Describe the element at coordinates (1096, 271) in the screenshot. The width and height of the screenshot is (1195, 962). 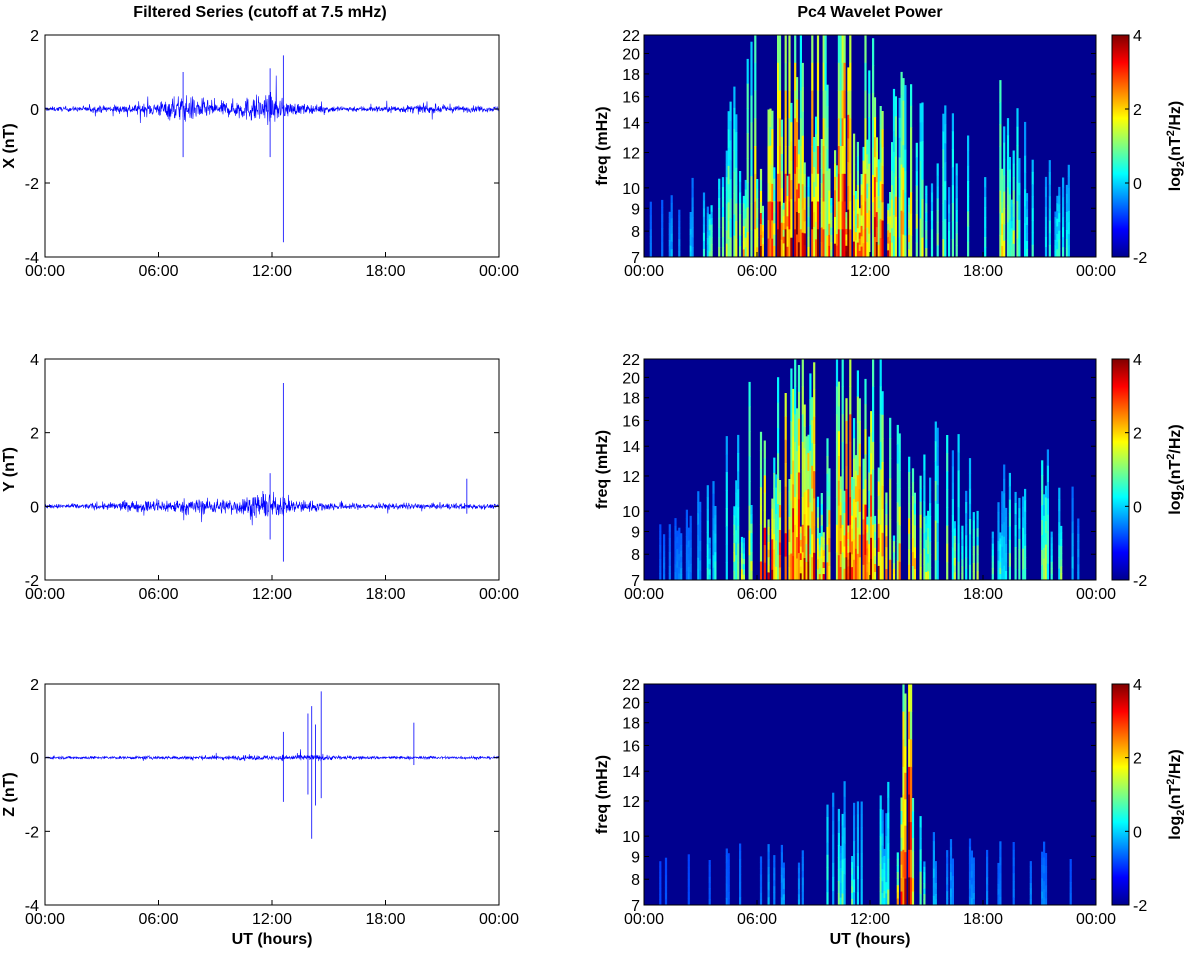
I see `x-tick-label: 00:00` at that location.